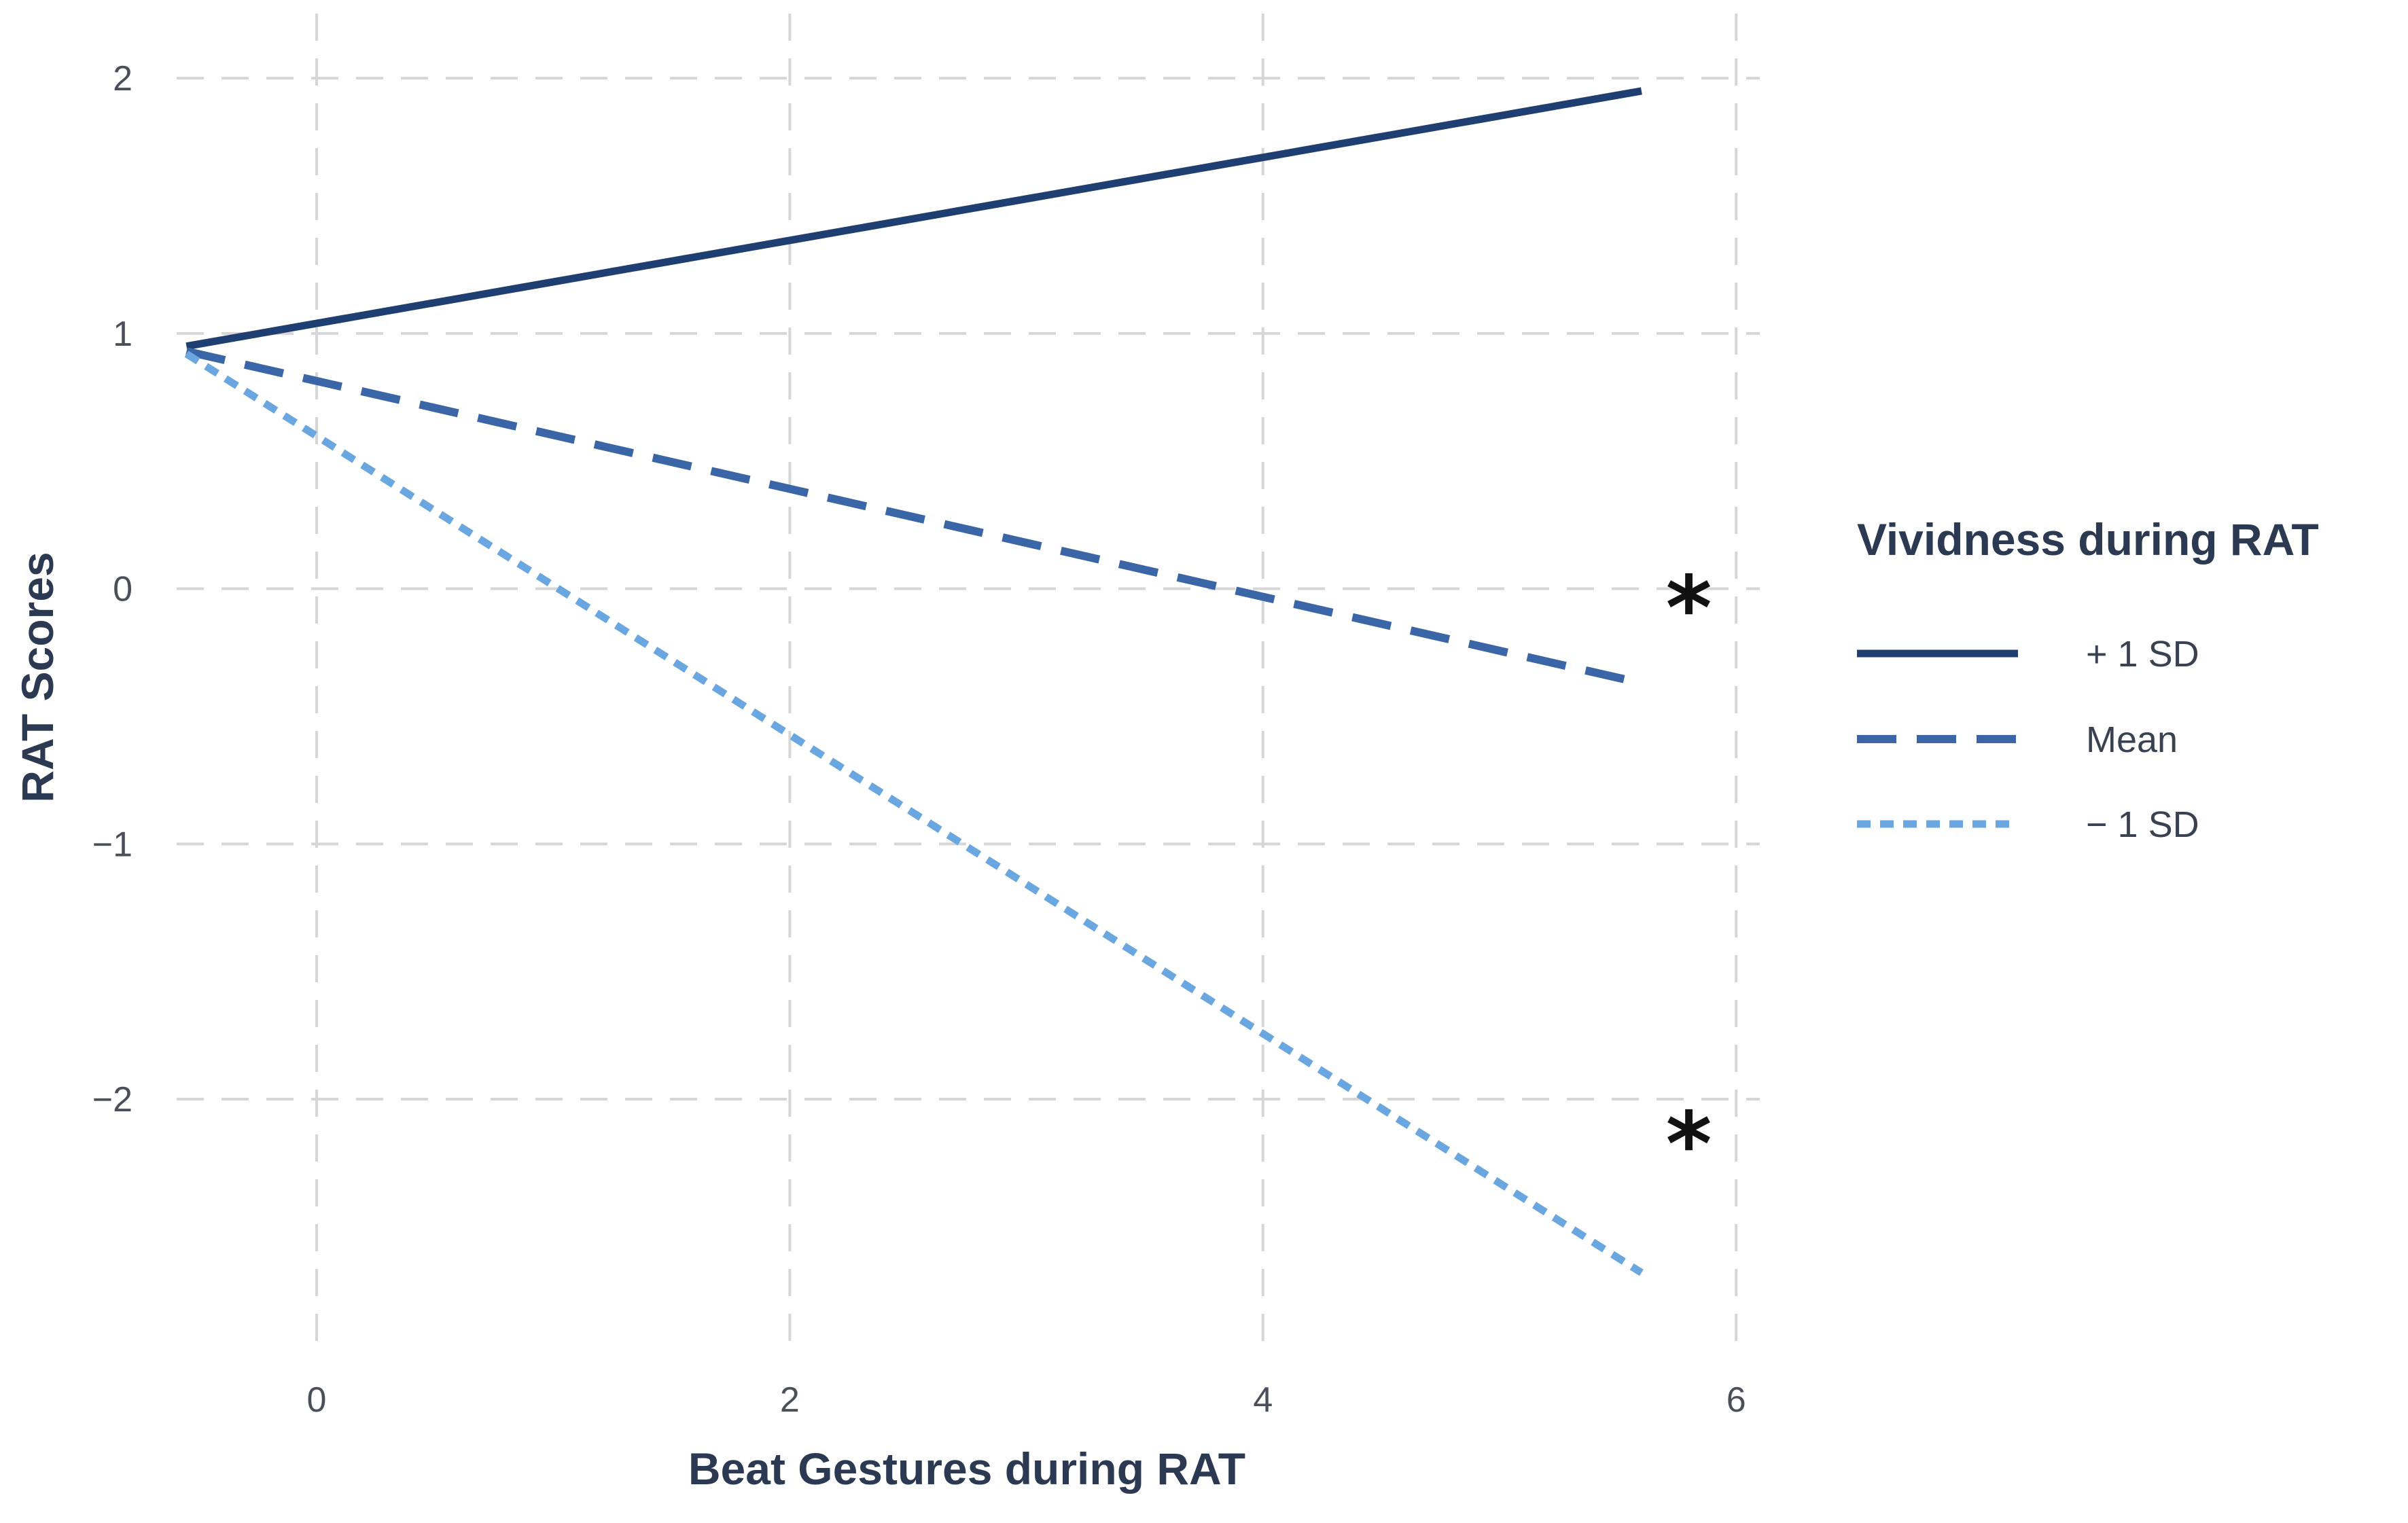  What do you see at coordinates (2028, 739) in the screenshot?
I see `legend-items: + 1 SD Mean − 1 SD` at bounding box center [2028, 739].